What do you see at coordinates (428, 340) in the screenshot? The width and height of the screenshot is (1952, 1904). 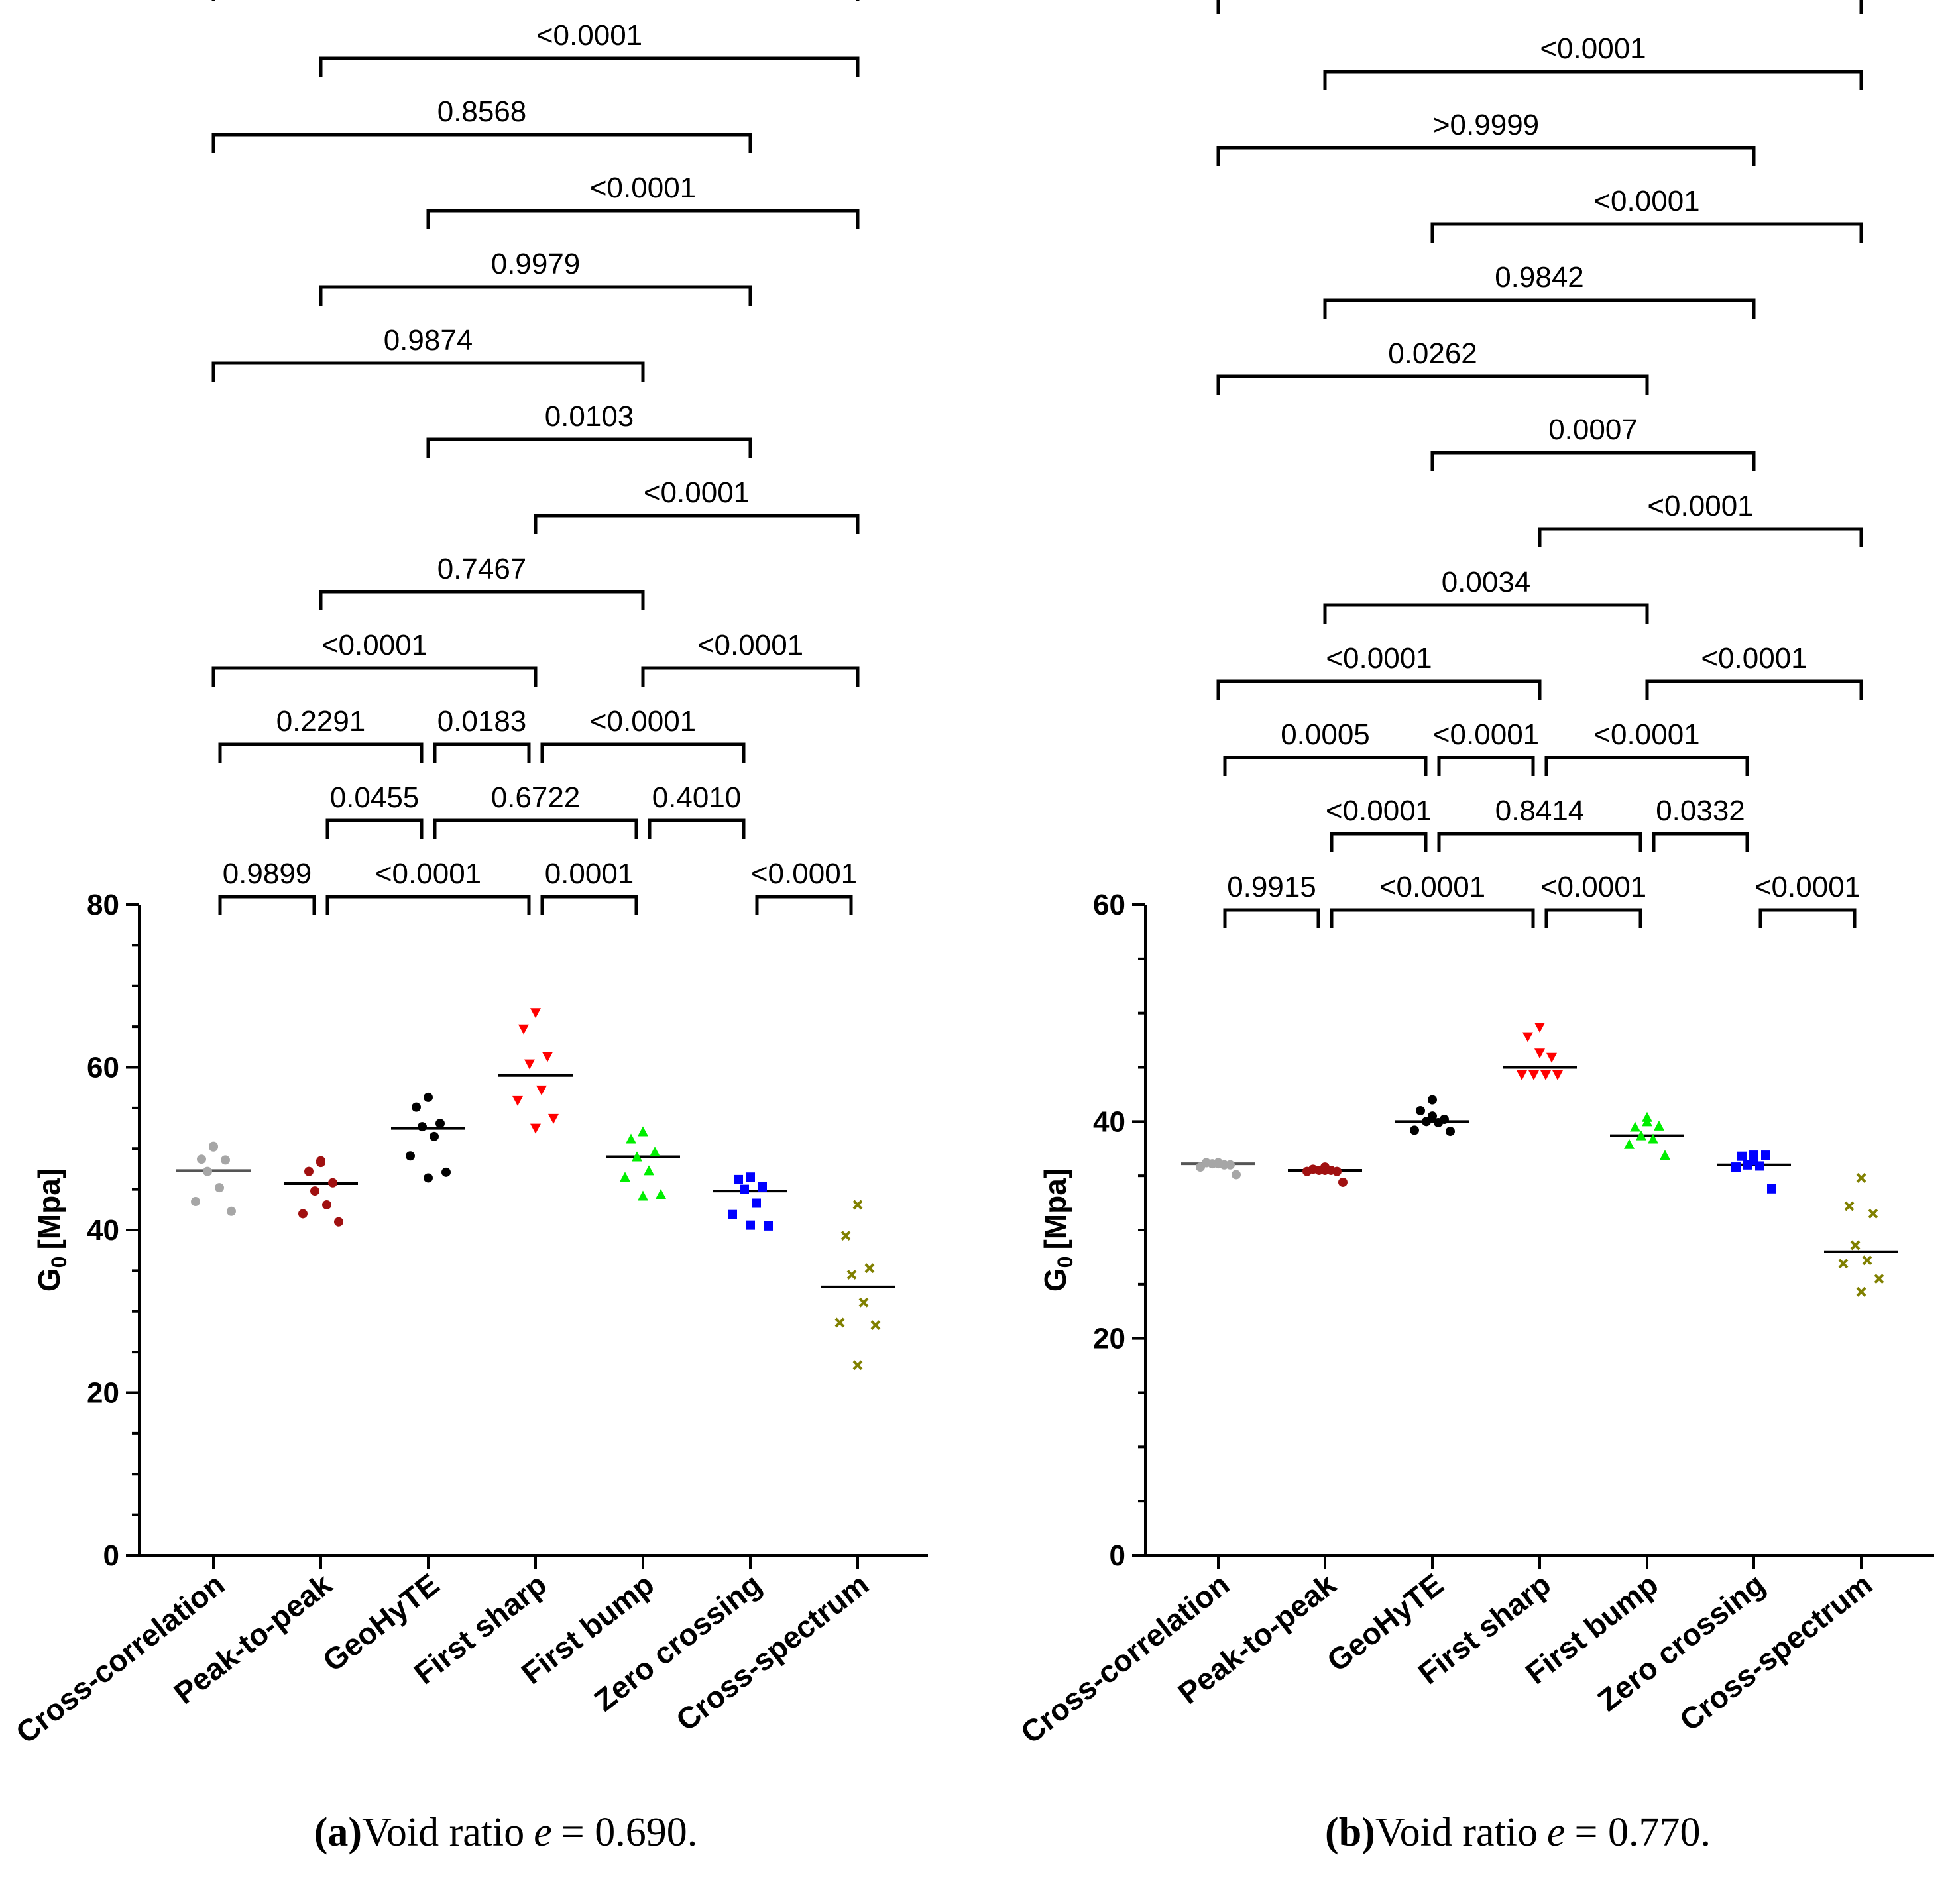 I see `p-value-label: 0.9874` at bounding box center [428, 340].